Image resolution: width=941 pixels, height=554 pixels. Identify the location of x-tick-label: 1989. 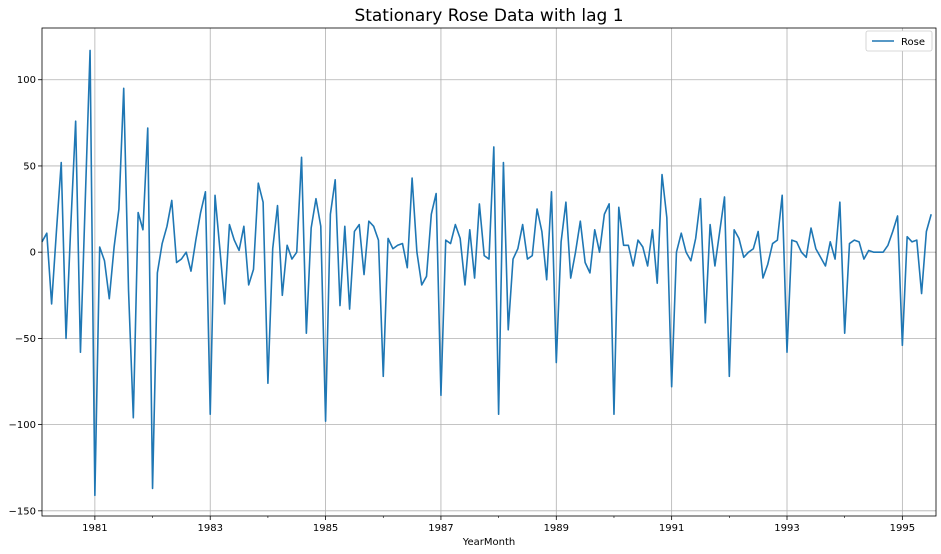
(556, 528).